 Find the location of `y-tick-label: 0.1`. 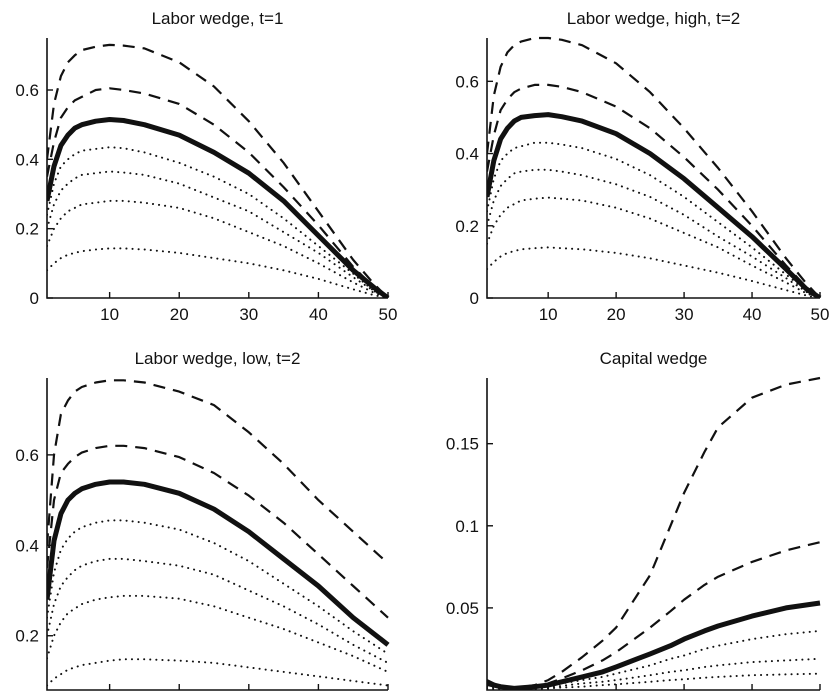

y-tick-label: 0.1 is located at coordinates (467, 526).